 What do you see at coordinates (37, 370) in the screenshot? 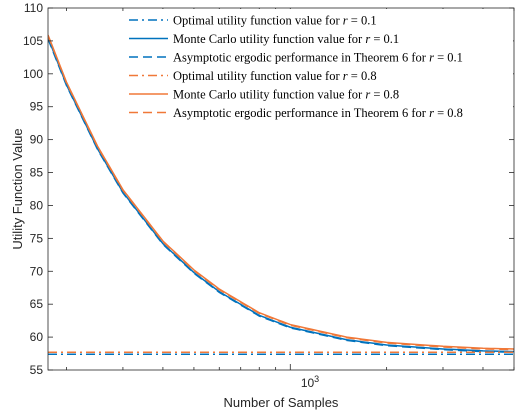
I see `y-tick-label: 55` at bounding box center [37, 370].